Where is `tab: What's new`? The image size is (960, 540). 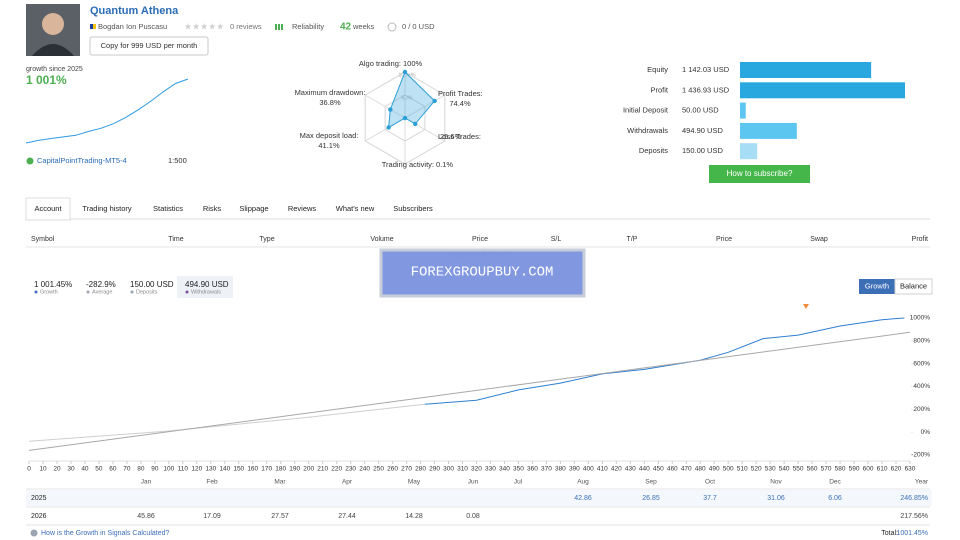 tab: What's new is located at coordinates (355, 208).